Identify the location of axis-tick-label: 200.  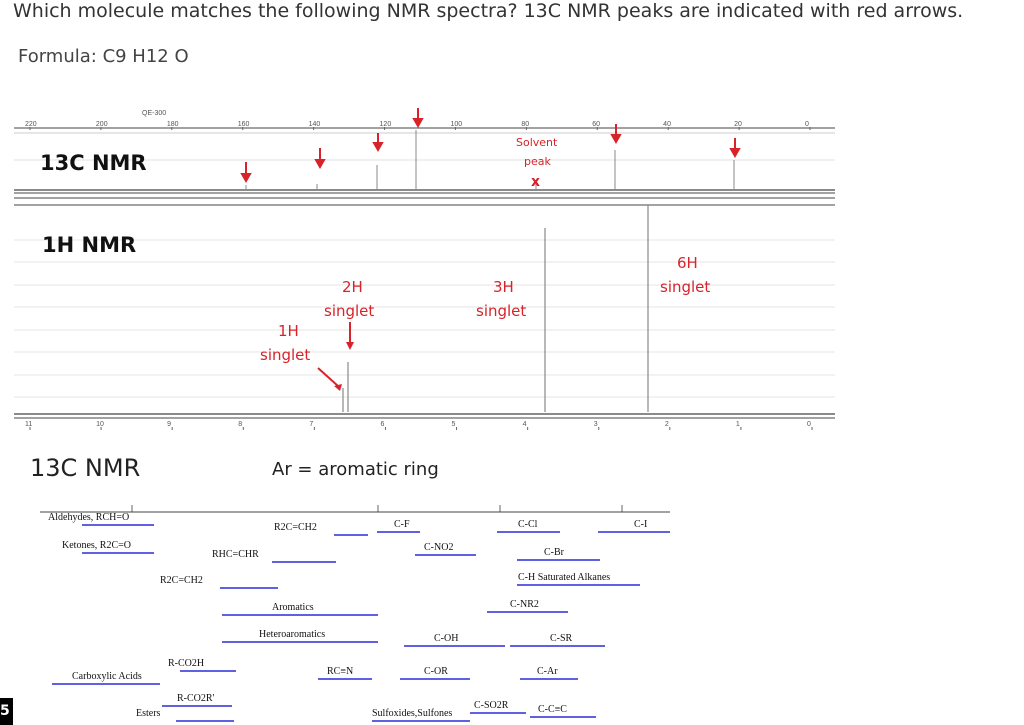
(102, 124).